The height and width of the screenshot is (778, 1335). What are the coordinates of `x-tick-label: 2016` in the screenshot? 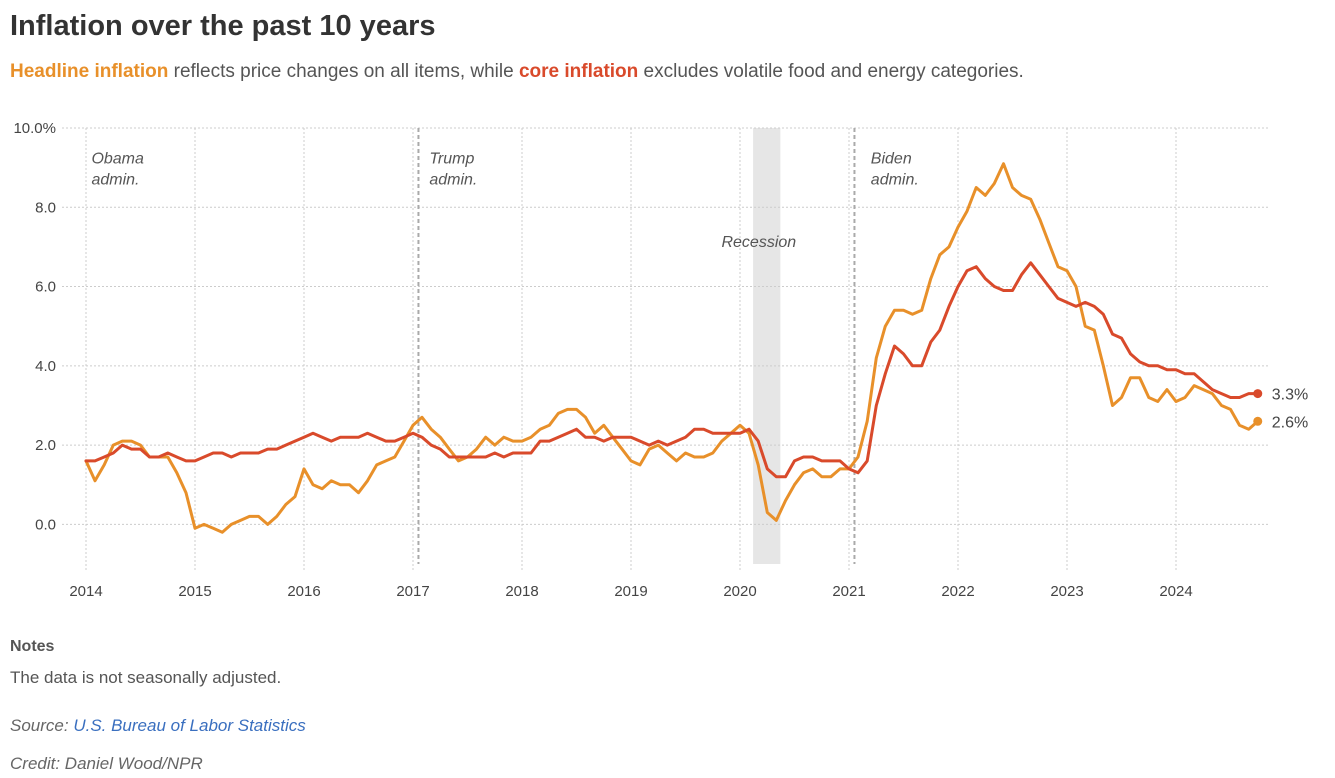 It's located at (303, 591).